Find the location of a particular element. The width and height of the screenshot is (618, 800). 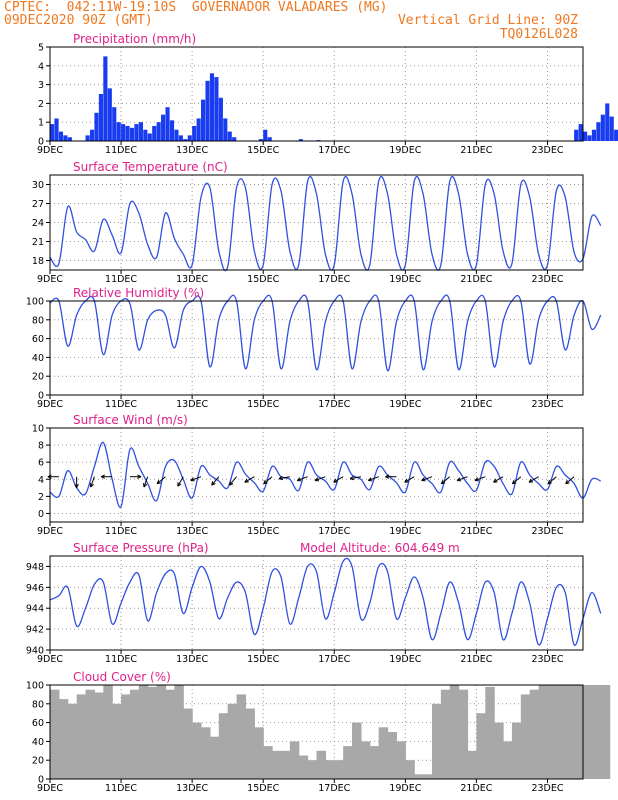

wind-xtick-label: 9DEC is located at coordinates (50, 531).